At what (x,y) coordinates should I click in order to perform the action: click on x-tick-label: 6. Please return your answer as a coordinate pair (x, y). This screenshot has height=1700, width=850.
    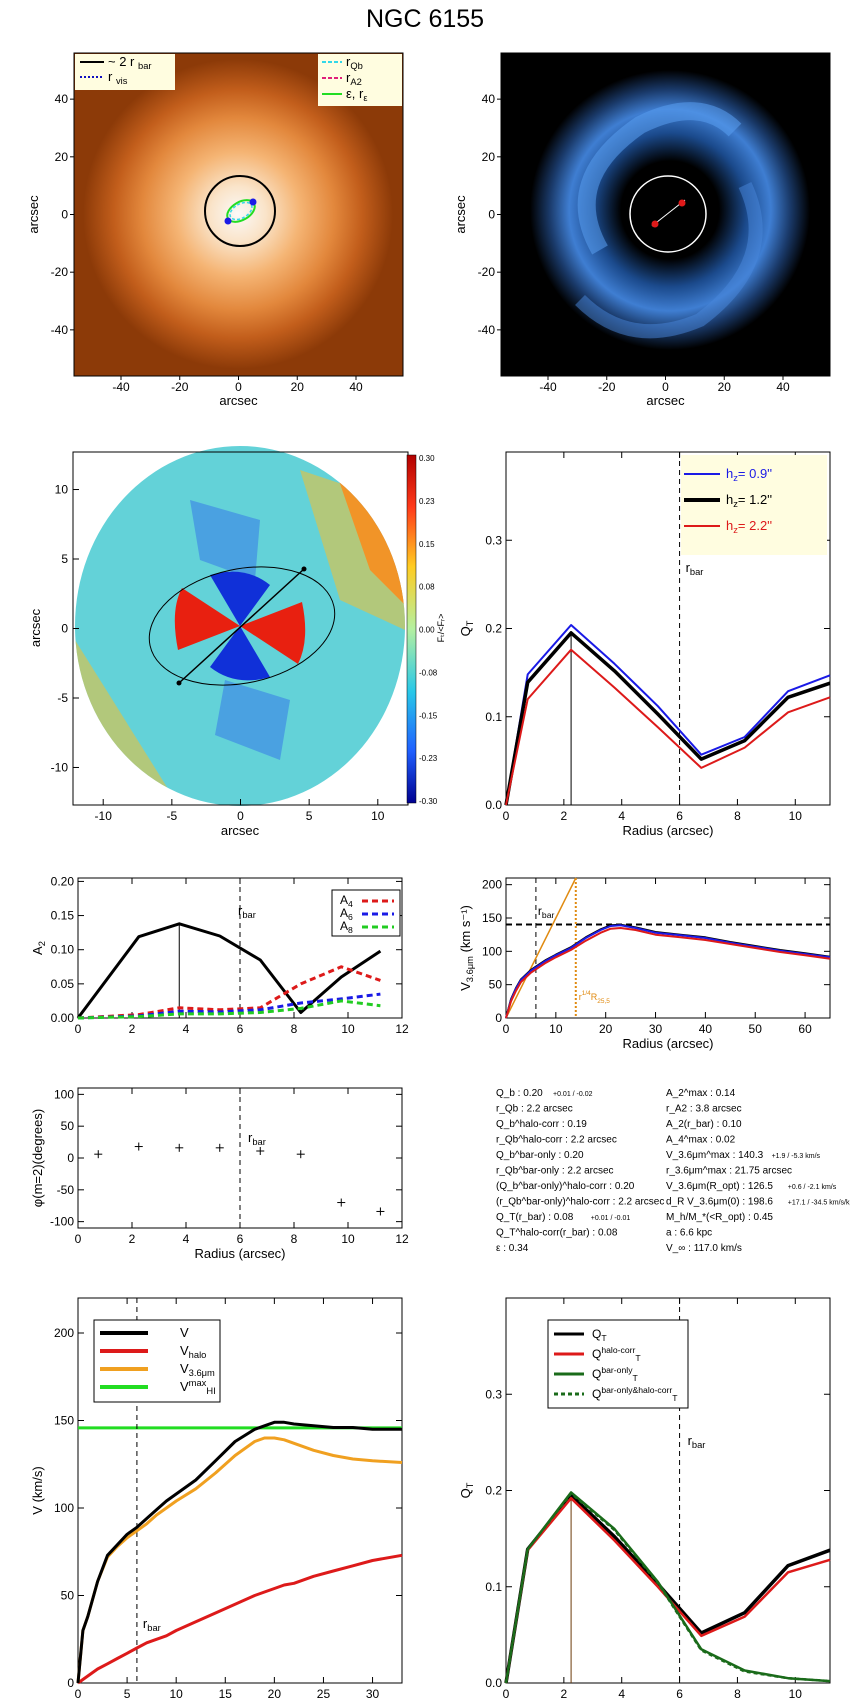
    Looking at the image, I should click on (679, 816).